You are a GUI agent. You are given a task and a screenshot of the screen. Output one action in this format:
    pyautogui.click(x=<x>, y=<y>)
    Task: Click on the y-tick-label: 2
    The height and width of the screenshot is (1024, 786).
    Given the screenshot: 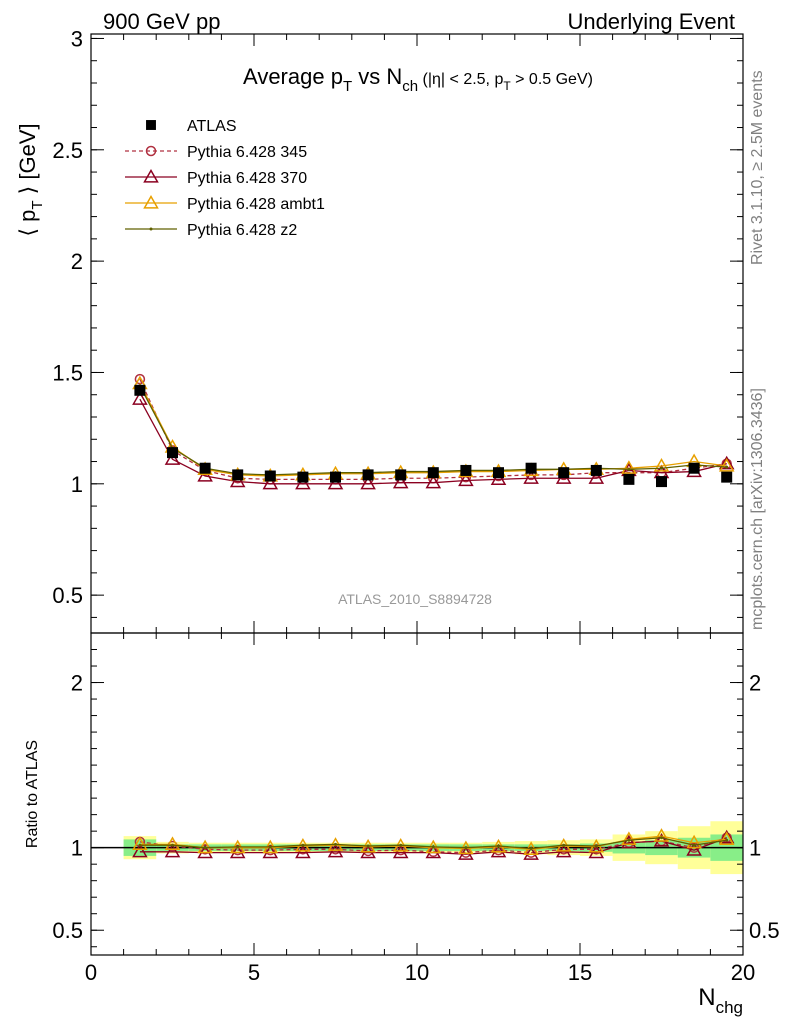 What is the action you would take?
    pyautogui.click(x=77, y=683)
    